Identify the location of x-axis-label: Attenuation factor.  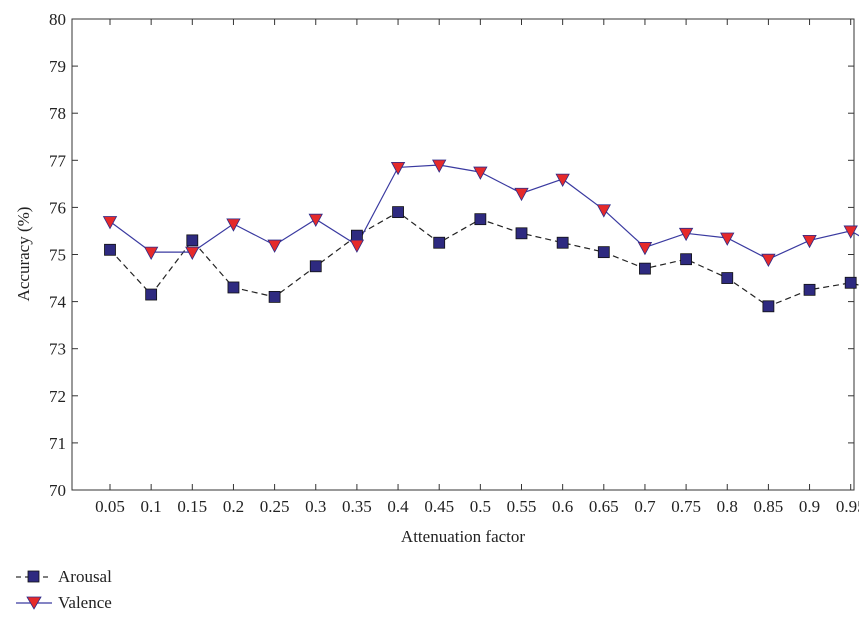
(463, 536).